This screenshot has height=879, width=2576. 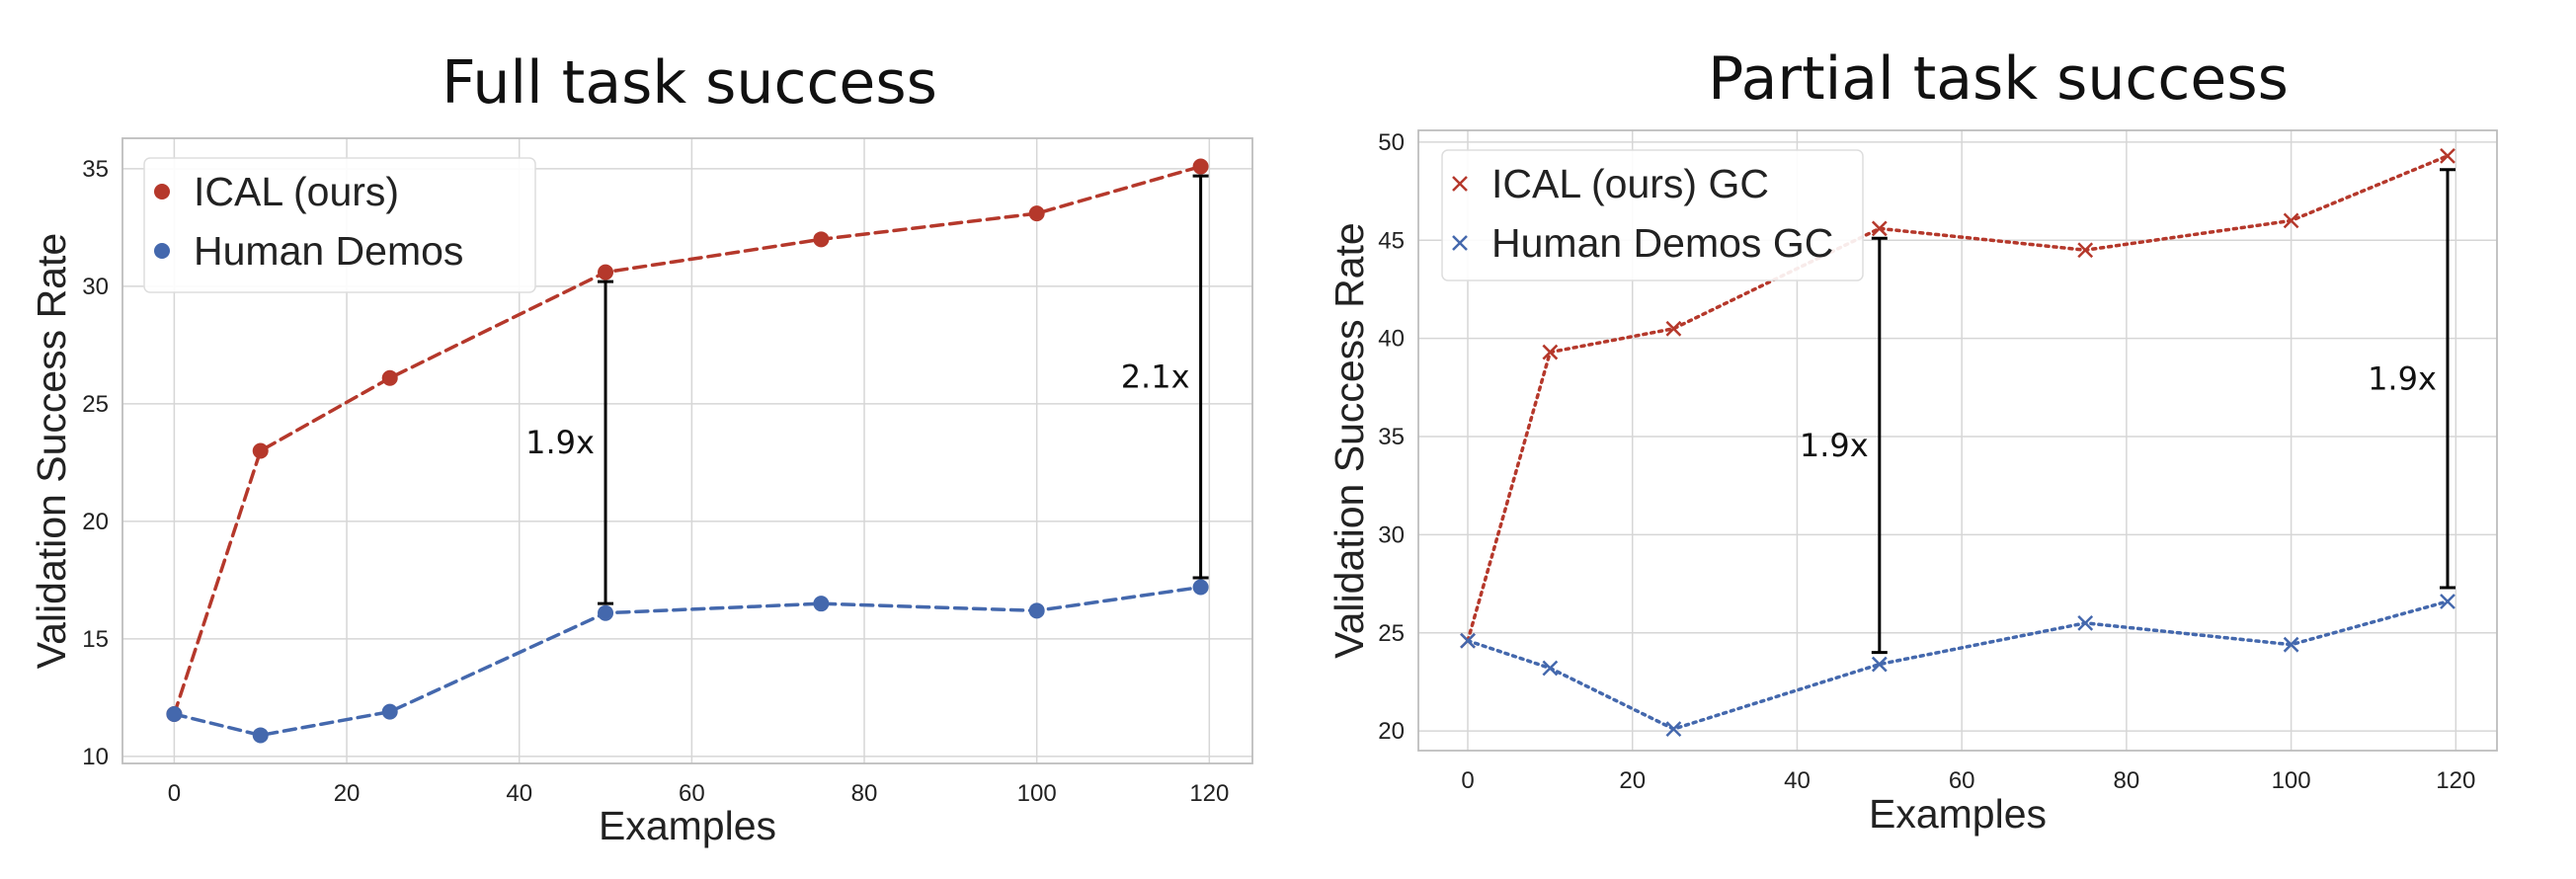 I want to click on y-tick-label: 10, so click(x=95, y=757).